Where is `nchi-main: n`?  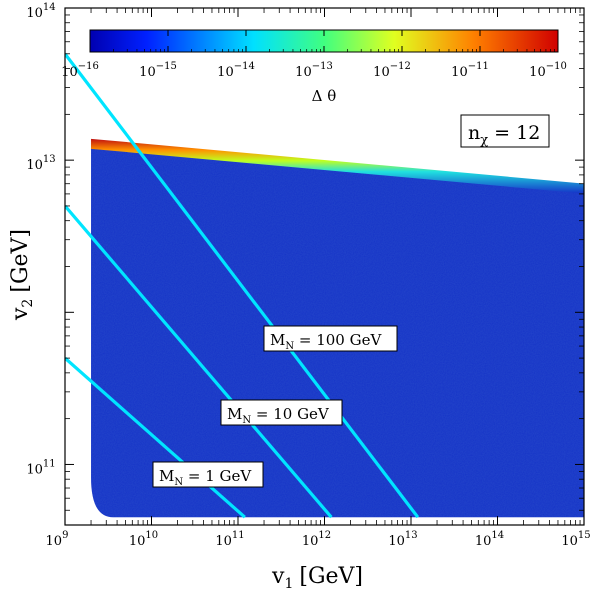
nchi-main: n is located at coordinates (474, 133).